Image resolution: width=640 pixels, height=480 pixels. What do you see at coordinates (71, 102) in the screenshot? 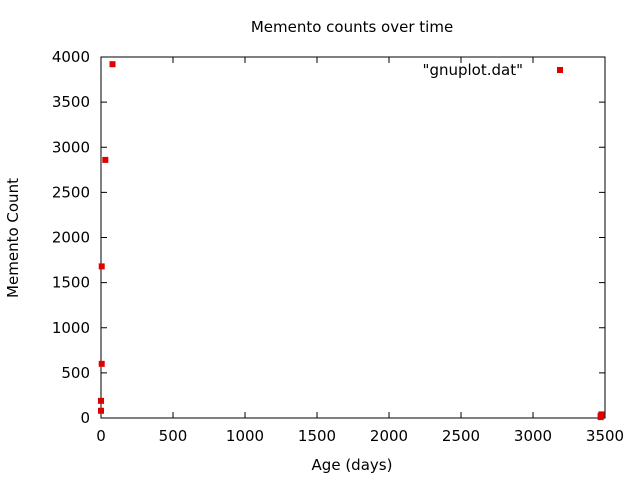
I see `y-tick-label: 3500` at bounding box center [71, 102].